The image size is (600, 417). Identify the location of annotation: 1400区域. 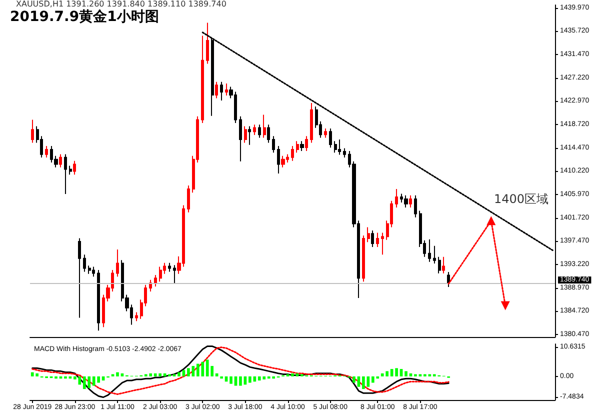
(521, 199).